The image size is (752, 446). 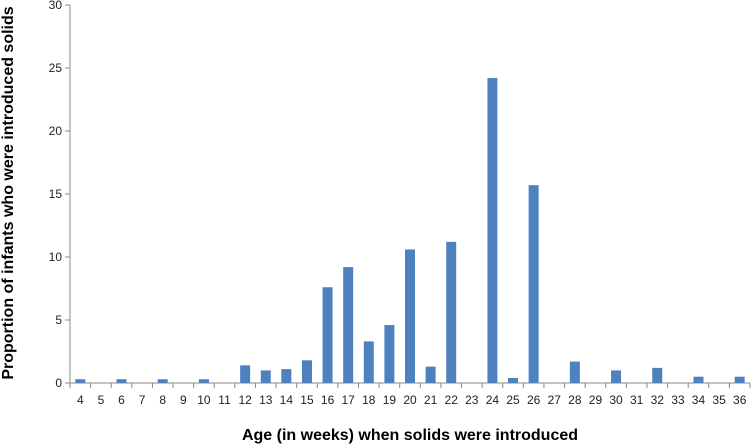 I want to click on x-tick-label: 21, so click(x=431, y=400).